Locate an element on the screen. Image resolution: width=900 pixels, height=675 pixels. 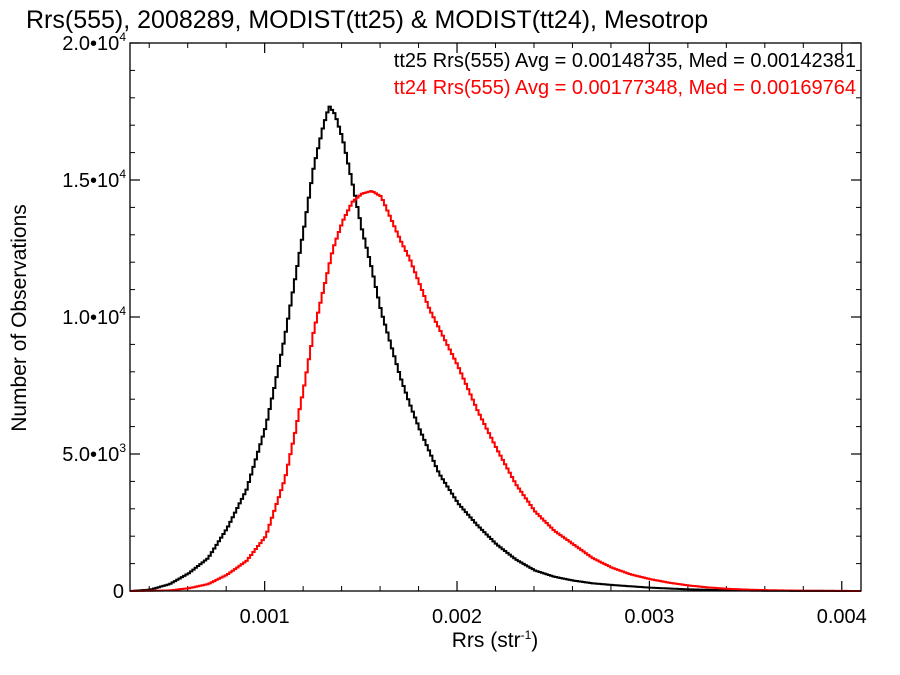
y-tick-label-0: 0 is located at coordinates (118, 592).